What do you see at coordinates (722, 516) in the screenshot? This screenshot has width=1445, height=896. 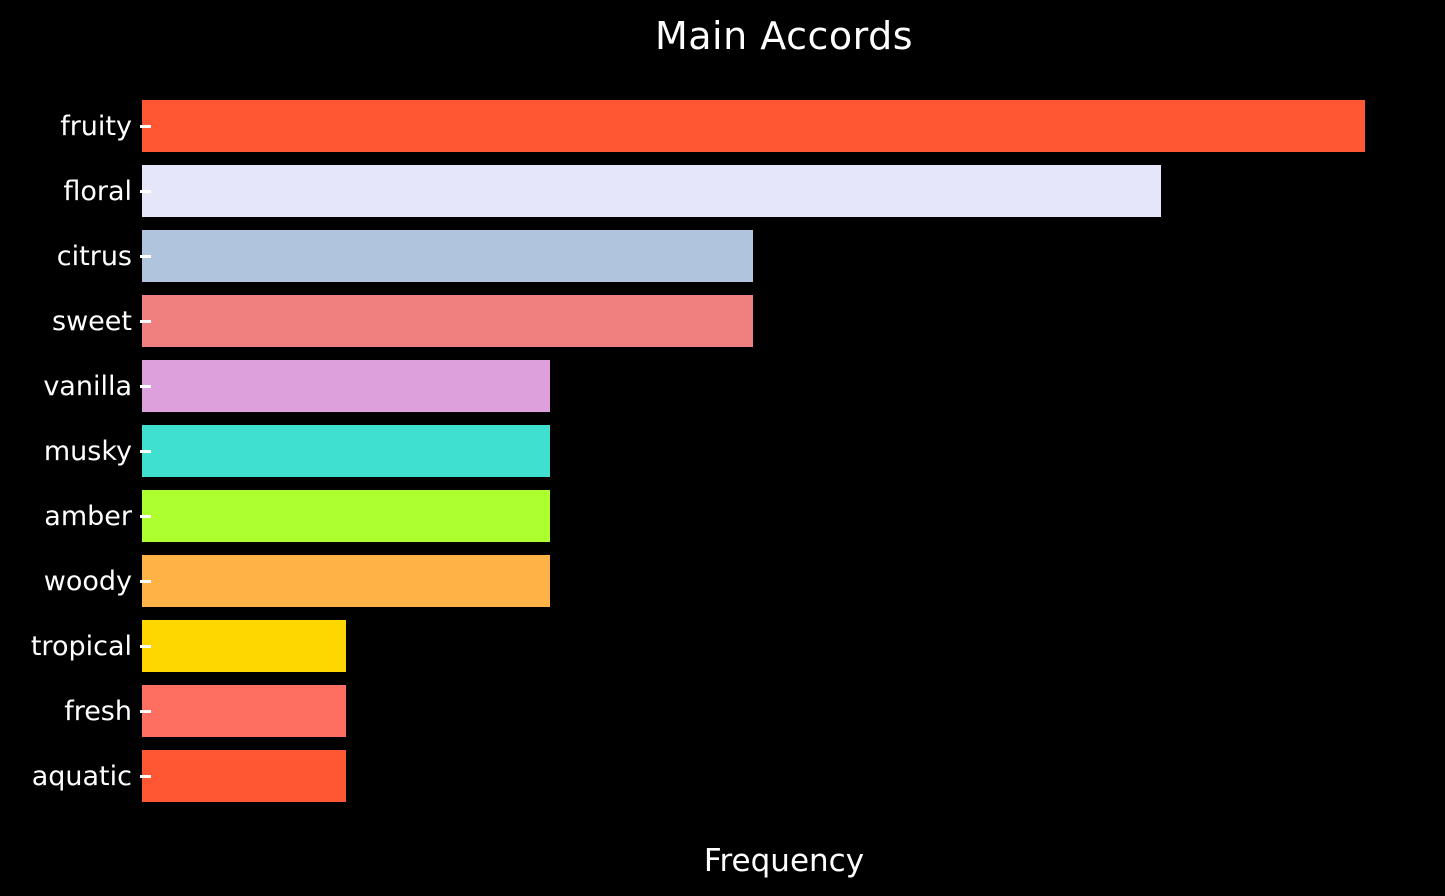 I see `bar-row-amber: amber` at bounding box center [722, 516].